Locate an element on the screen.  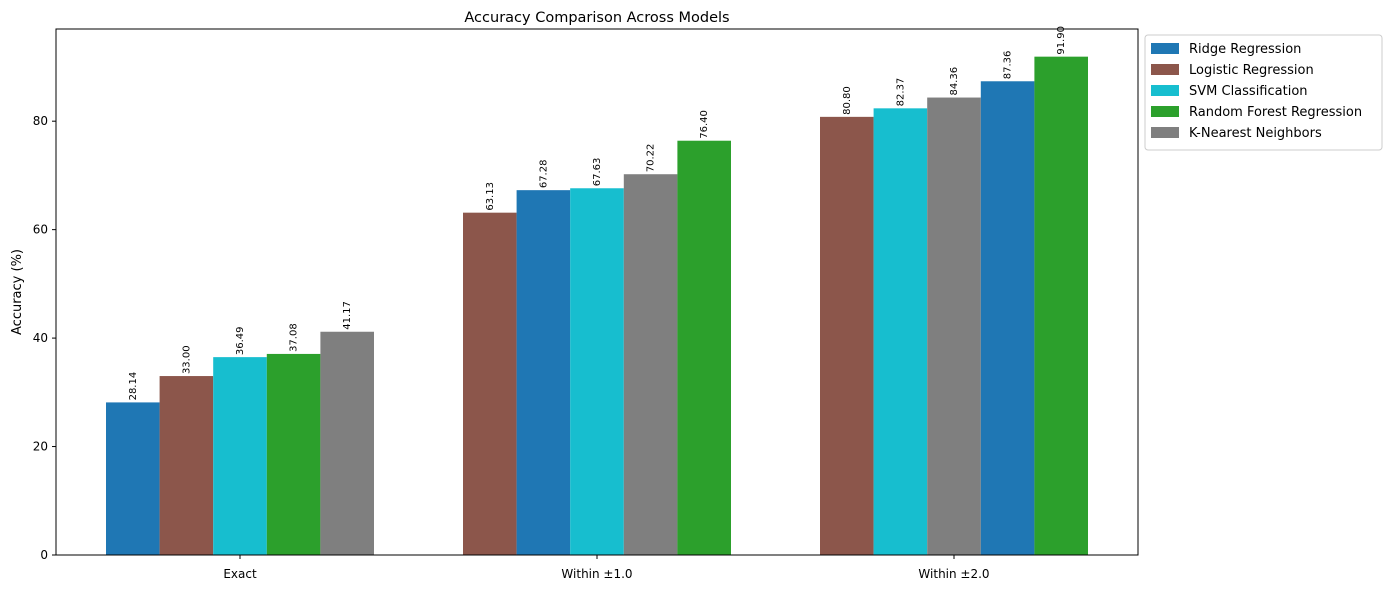
bar-value-label: 82.37 is located at coordinates (900, 92).